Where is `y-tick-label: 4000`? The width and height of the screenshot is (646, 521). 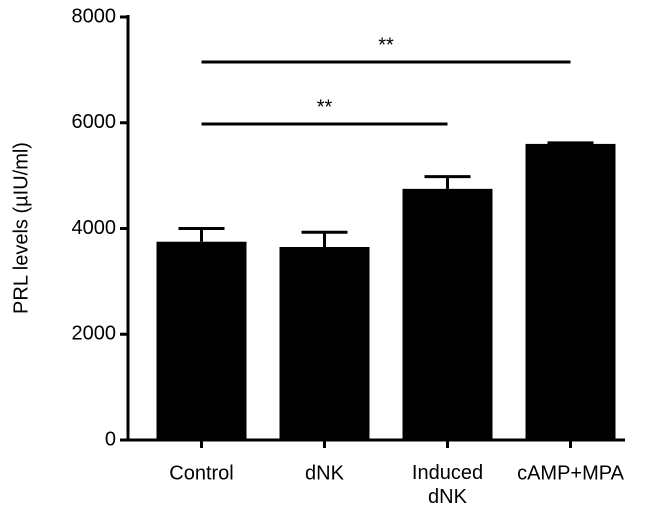 y-tick-label: 4000 is located at coordinates (94, 228).